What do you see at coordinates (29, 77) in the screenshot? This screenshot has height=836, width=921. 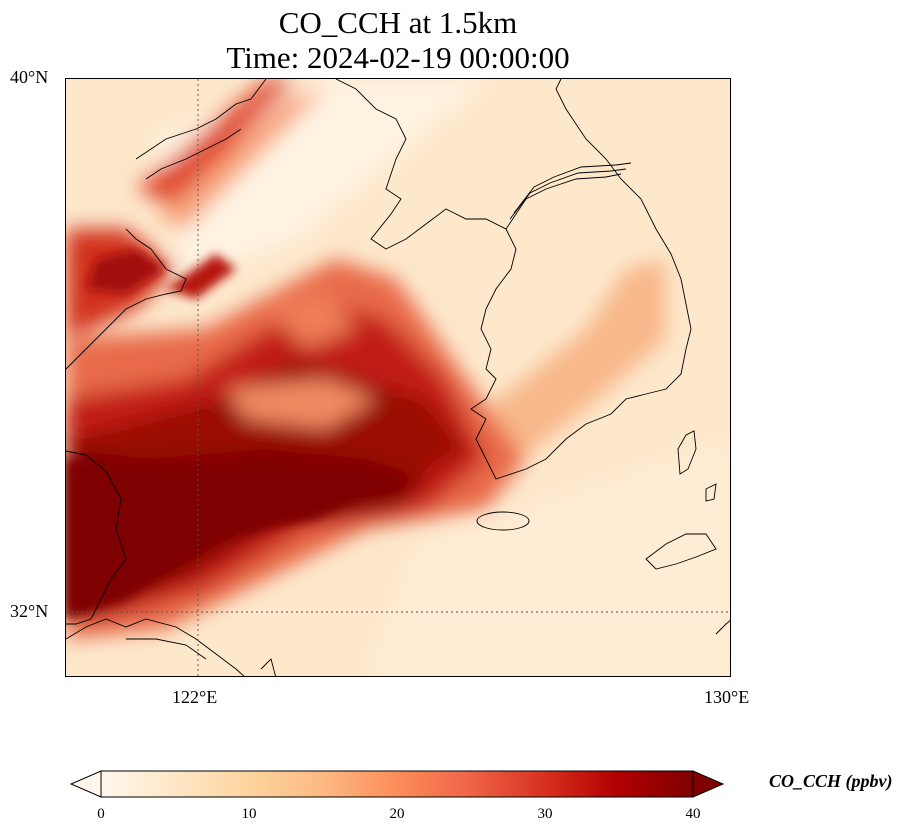 I see `lat-label-40n: 40°N` at bounding box center [29, 77].